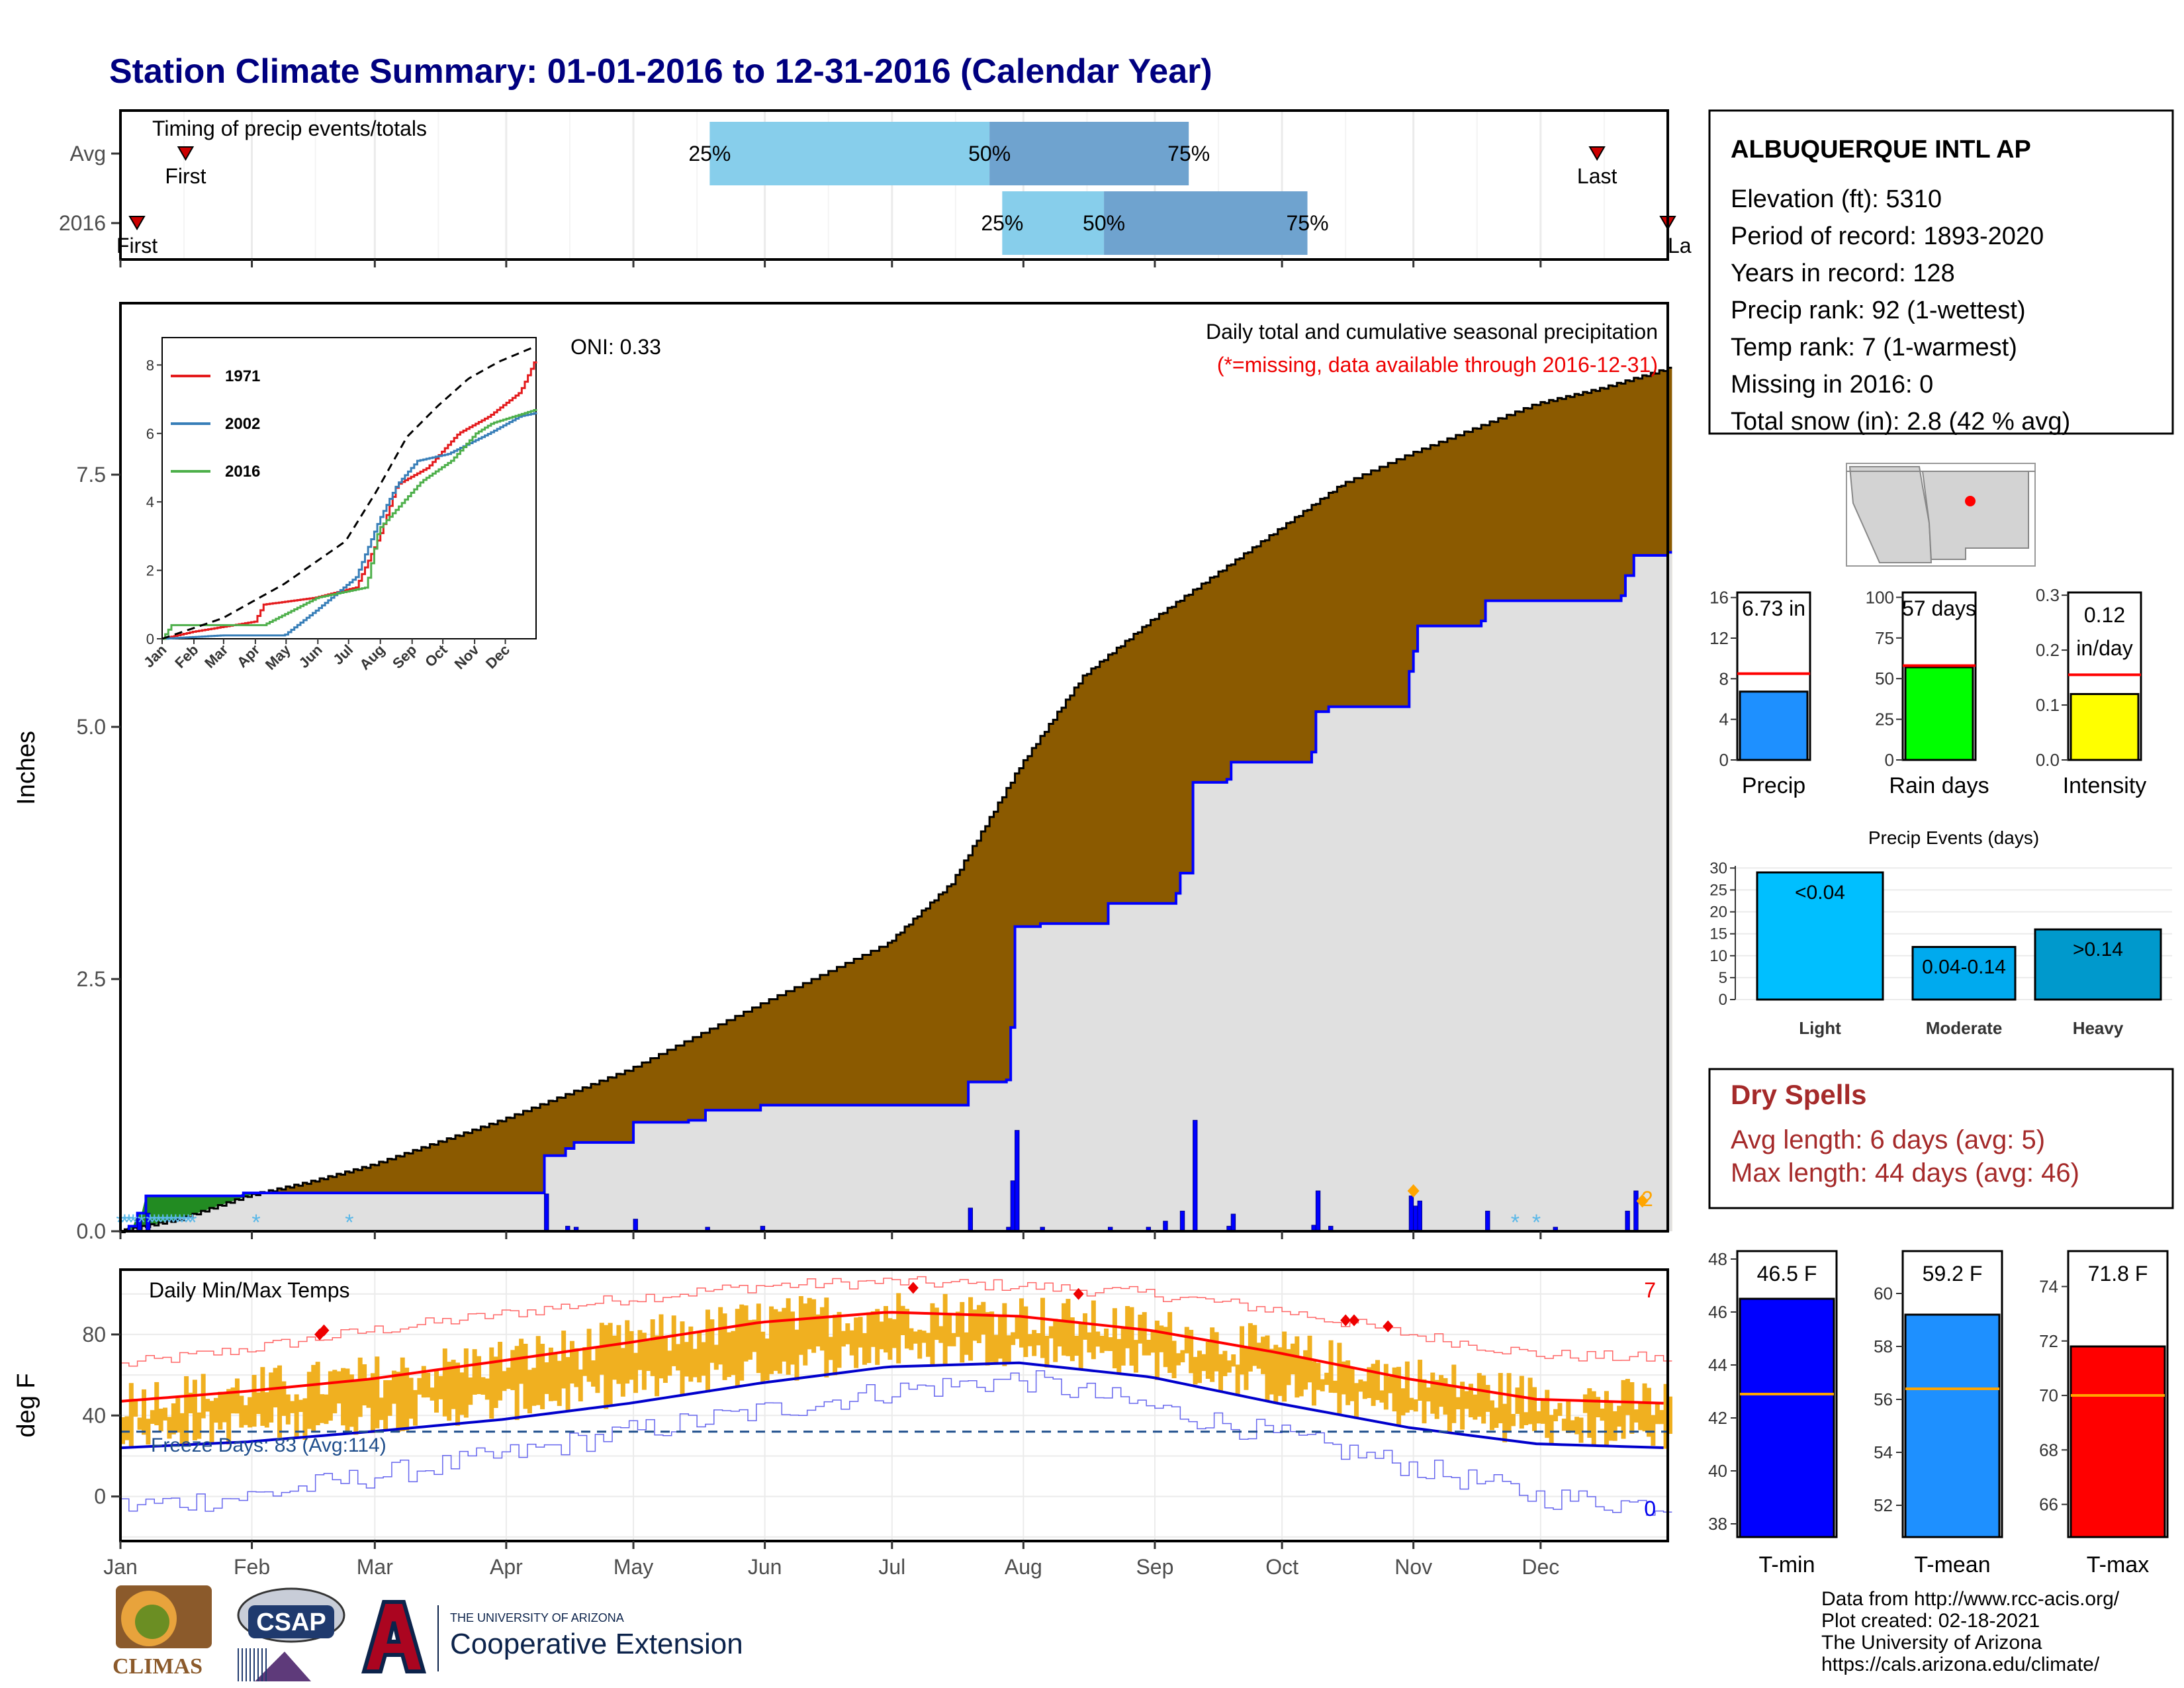 This screenshot has height=1688, width=2184. What do you see at coordinates (291, 1621) in the screenshot?
I see `csap-logo-badge` at bounding box center [291, 1621].